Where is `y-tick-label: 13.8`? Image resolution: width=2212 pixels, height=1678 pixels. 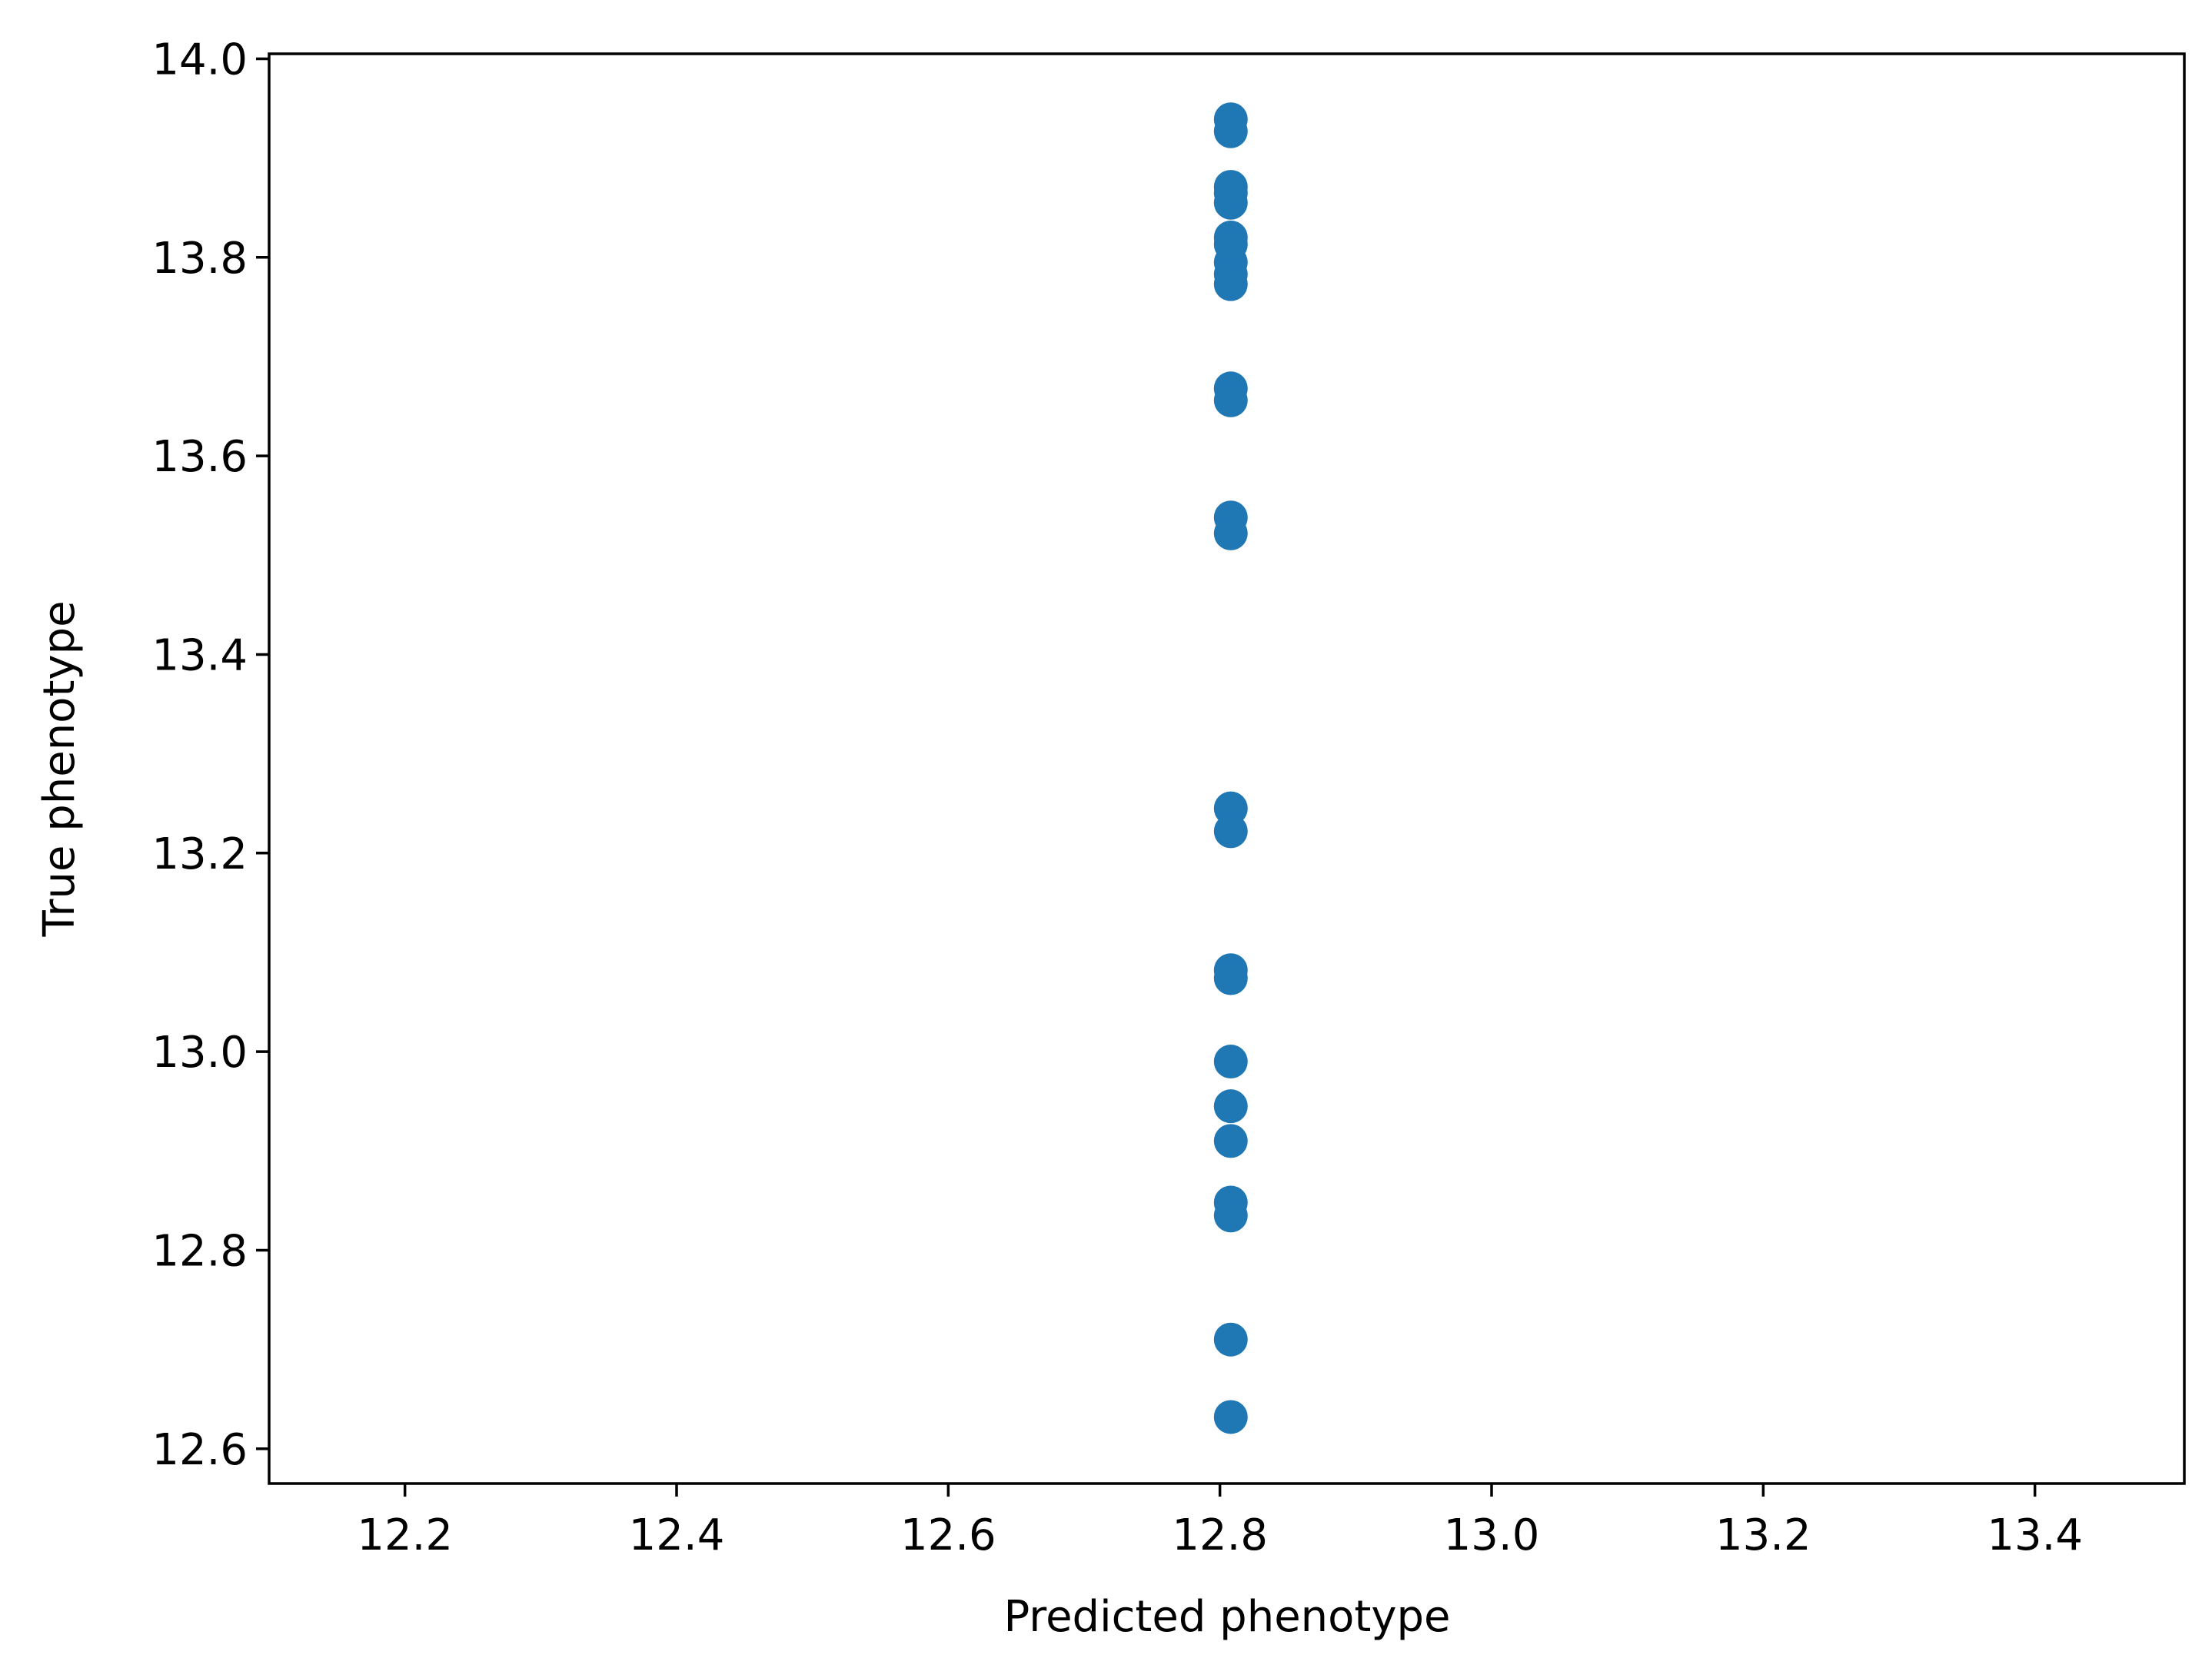 y-tick-label: 13.8 is located at coordinates (199, 259).